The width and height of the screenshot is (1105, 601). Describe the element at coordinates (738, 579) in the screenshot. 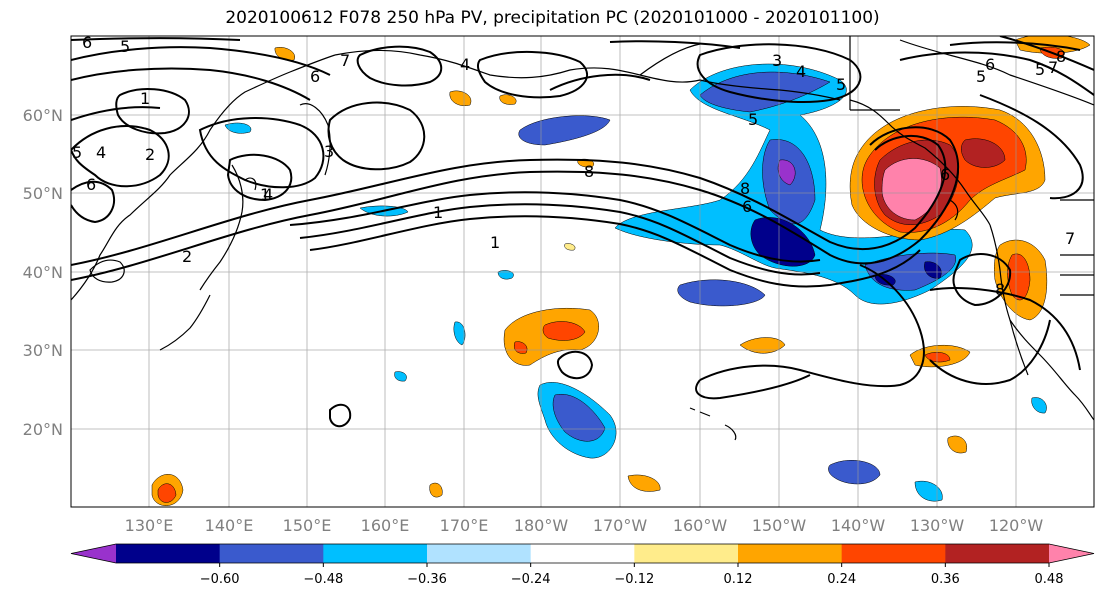

I see `colorbar-tick-label: 0.12` at that location.